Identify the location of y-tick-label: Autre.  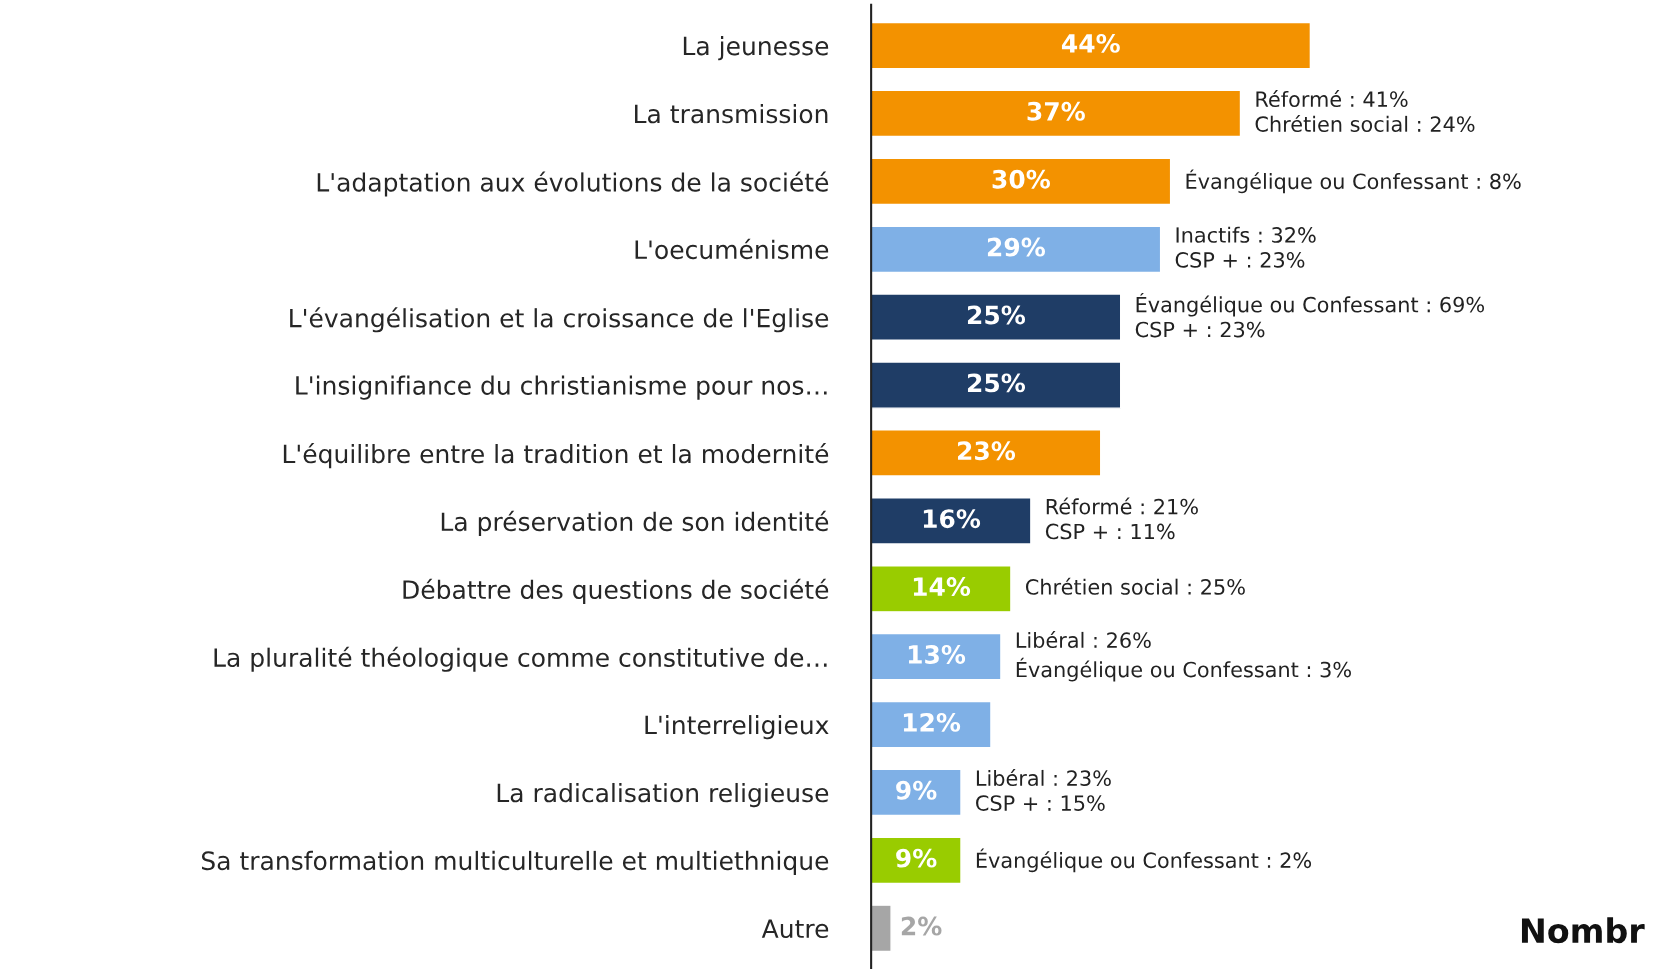
(795, 929).